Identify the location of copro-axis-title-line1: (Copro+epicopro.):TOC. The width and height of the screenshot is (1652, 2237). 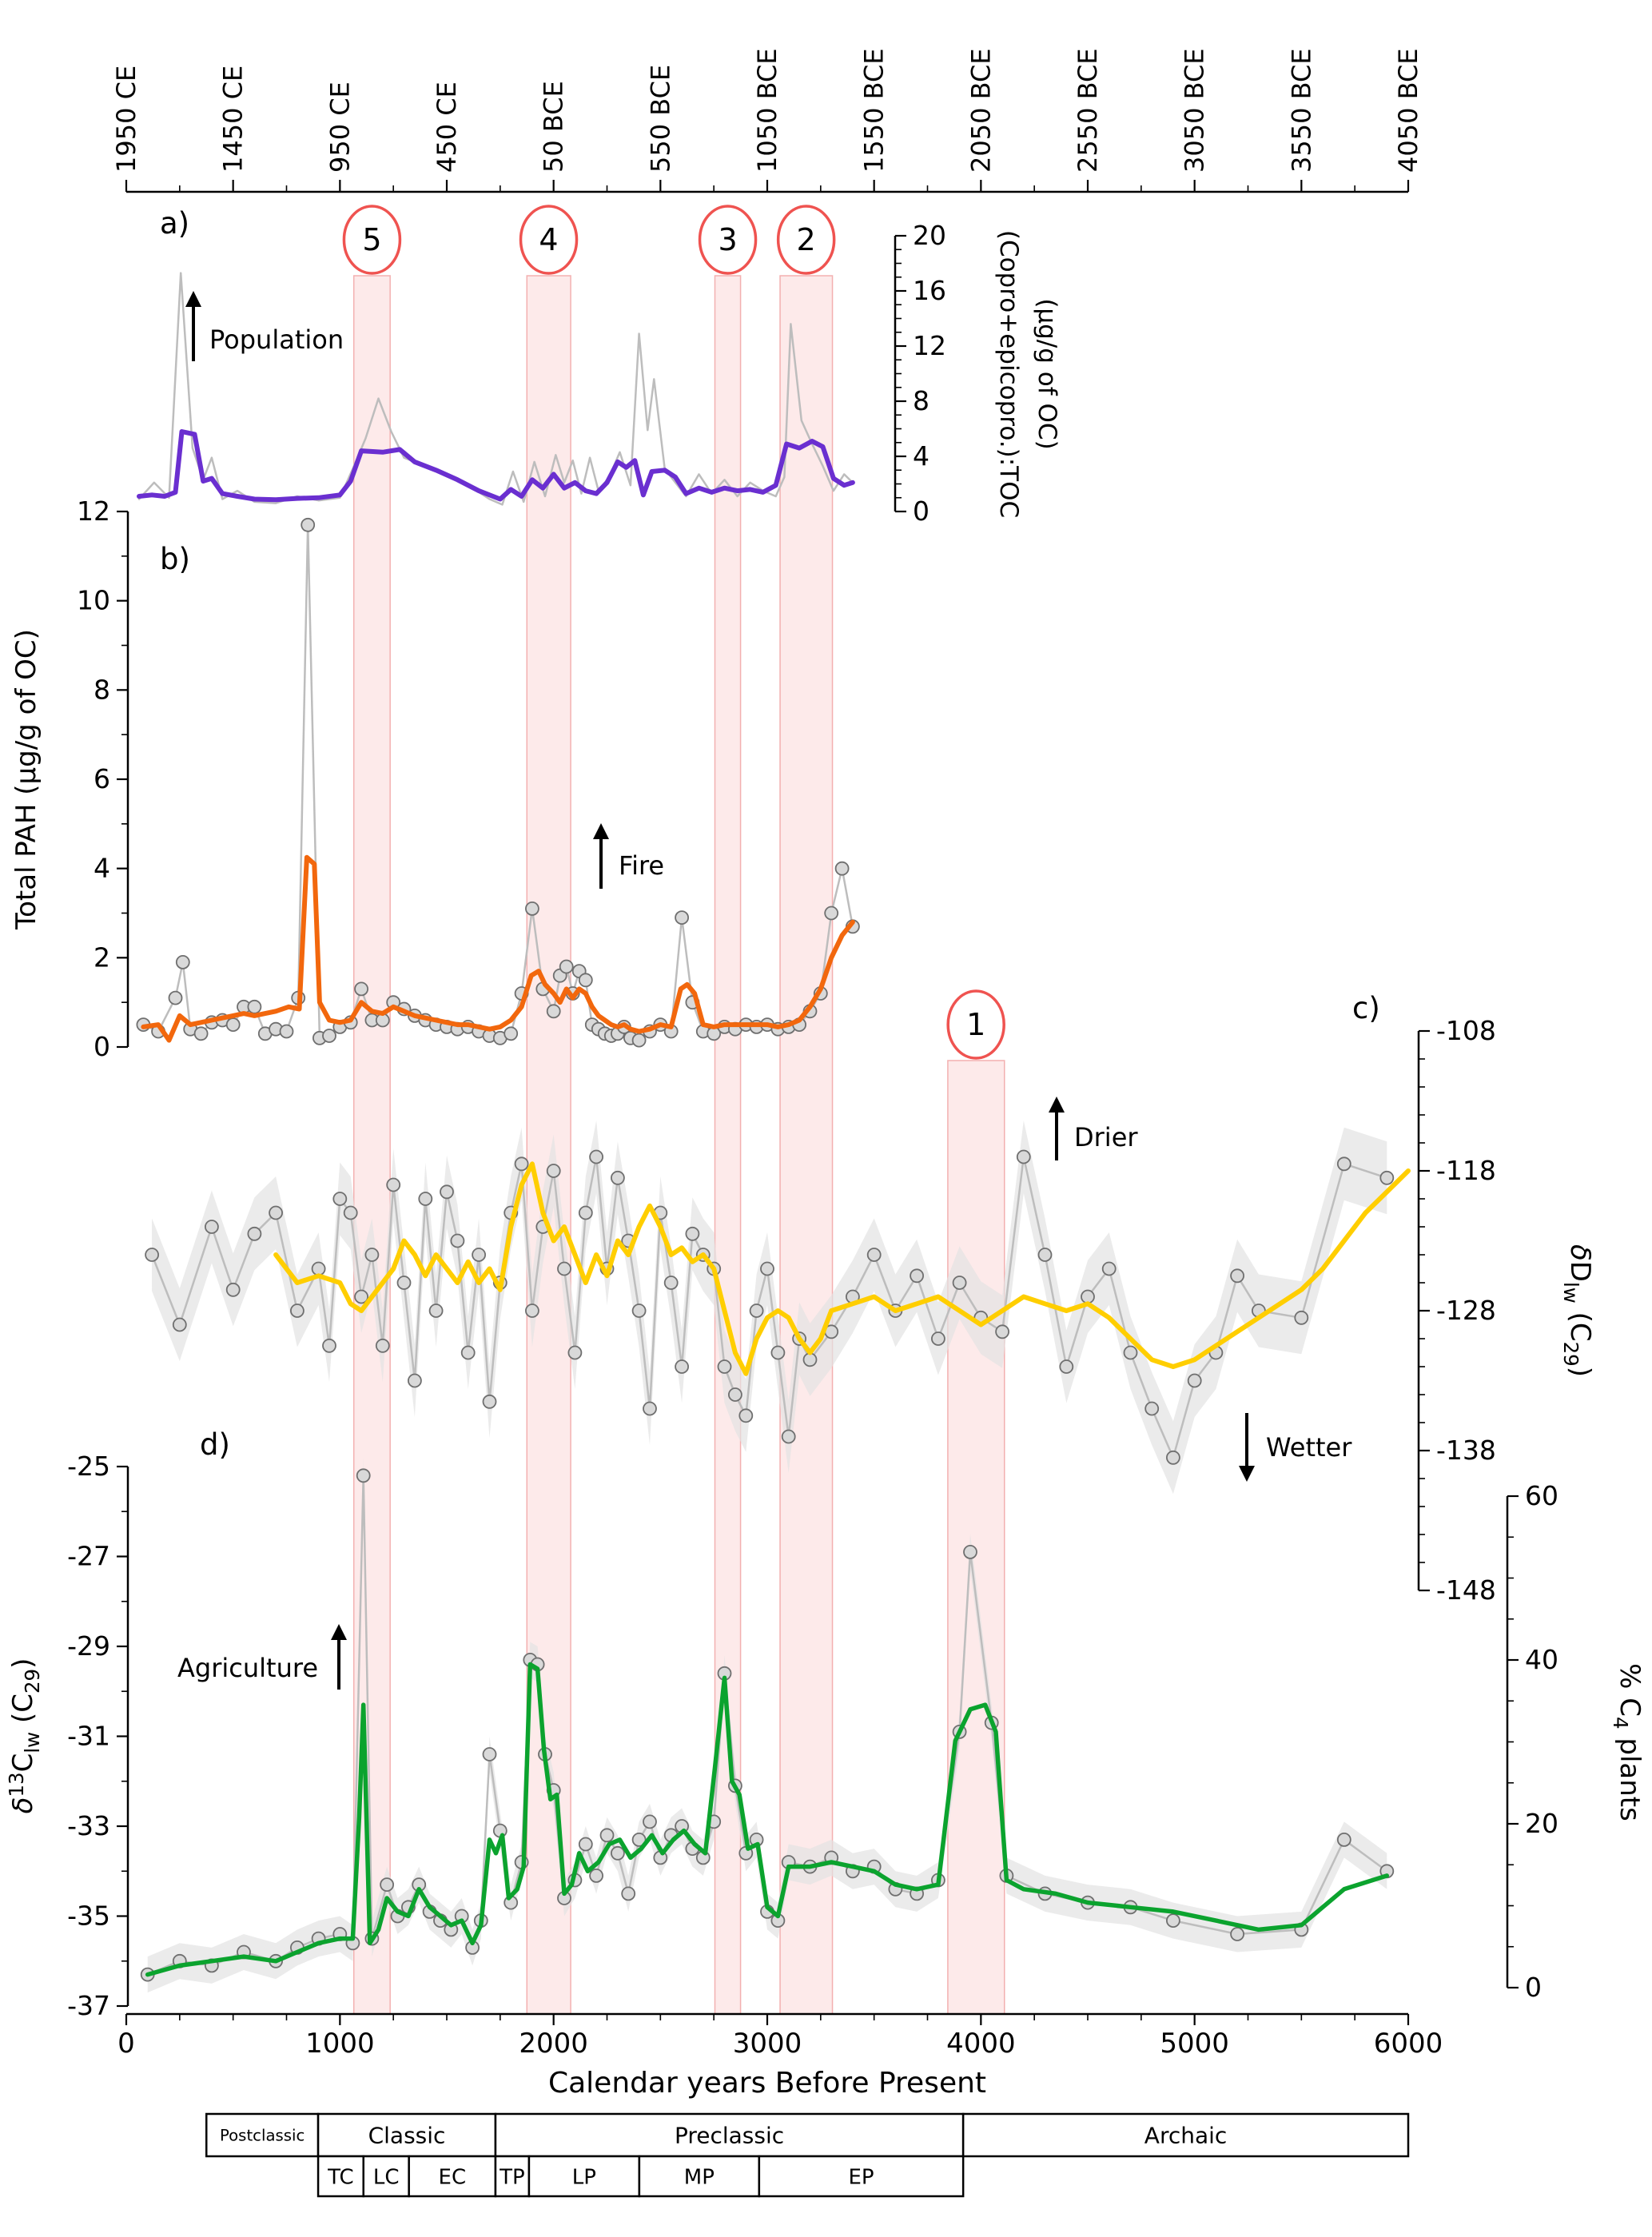
(1008, 374).